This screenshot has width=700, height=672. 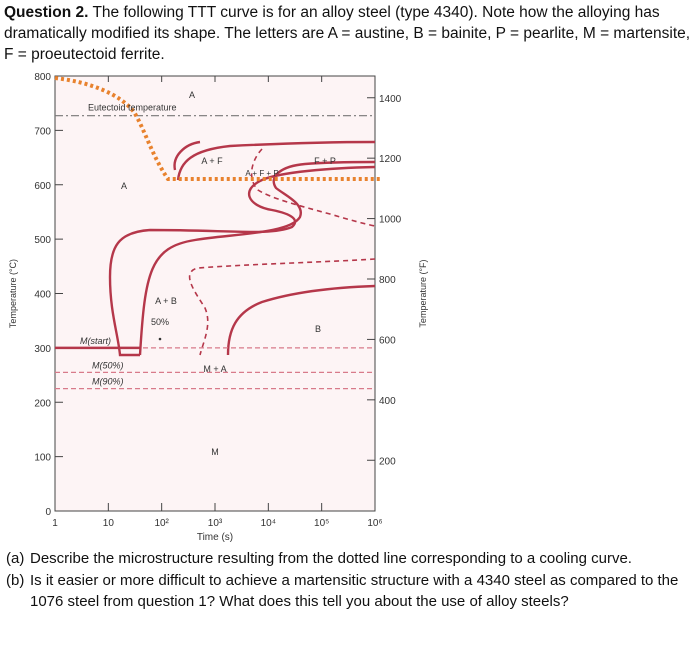 What do you see at coordinates (15, 558) in the screenshot?
I see `question-a-label: (a)` at bounding box center [15, 558].